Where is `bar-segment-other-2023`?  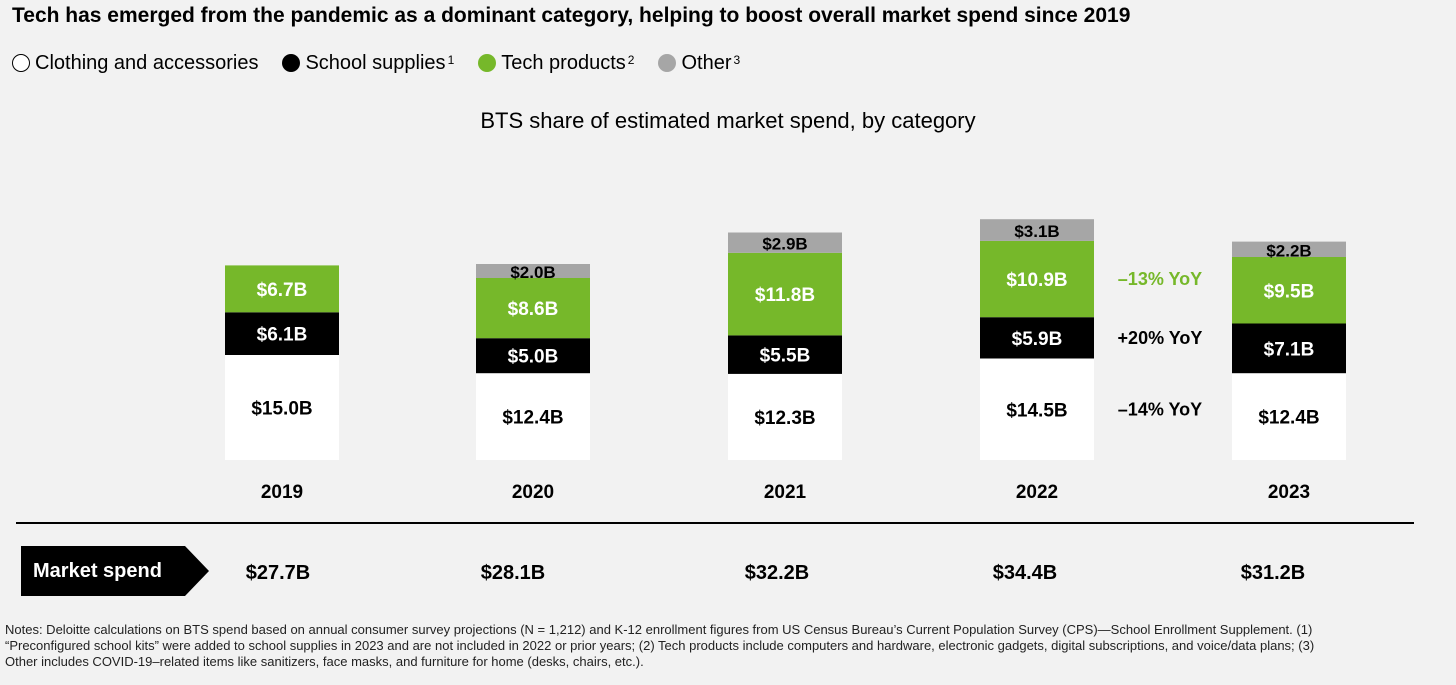
bar-segment-other-2023 is located at coordinates (1289, 249).